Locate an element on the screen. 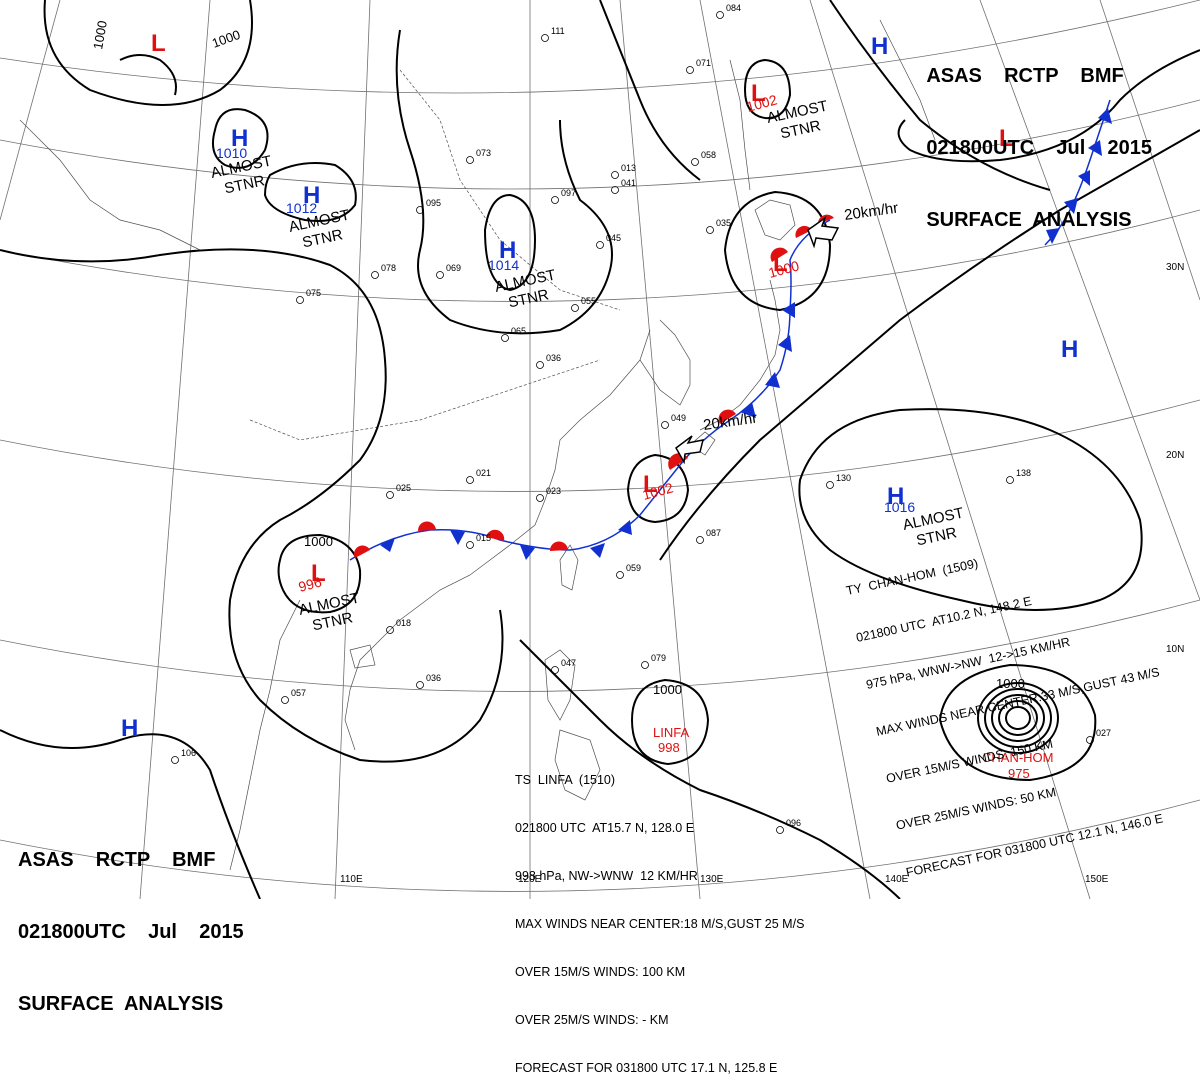 The image size is (1200, 1092). station-reading: 058 is located at coordinates (708, 155).